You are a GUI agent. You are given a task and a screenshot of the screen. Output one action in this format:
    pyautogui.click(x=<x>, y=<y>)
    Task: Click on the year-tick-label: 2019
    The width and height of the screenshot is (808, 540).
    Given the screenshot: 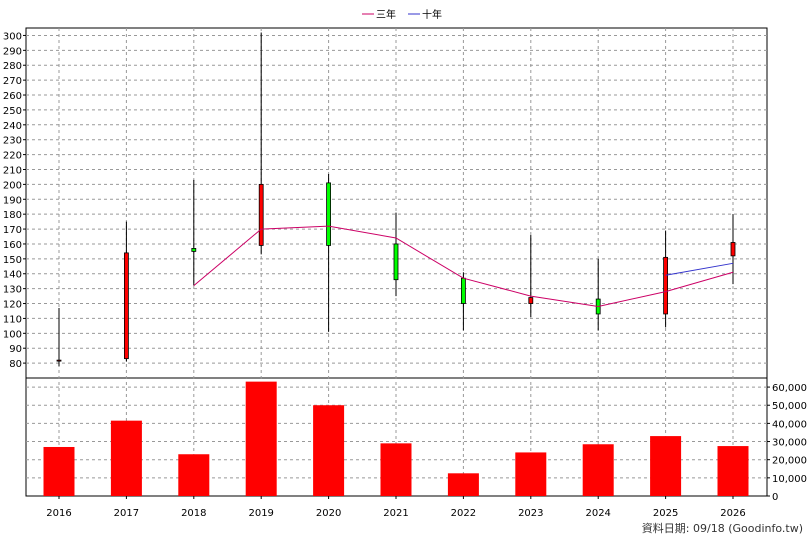 What is the action you would take?
    pyautogui.click(x=260, y=513)
    